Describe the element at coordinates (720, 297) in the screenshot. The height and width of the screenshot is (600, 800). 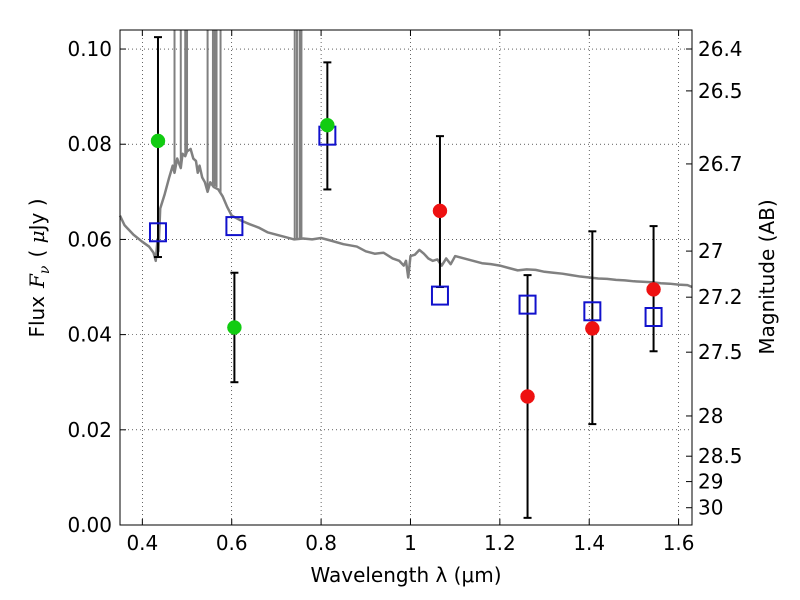
I see `mag-tick-label: 27.2` at that location.